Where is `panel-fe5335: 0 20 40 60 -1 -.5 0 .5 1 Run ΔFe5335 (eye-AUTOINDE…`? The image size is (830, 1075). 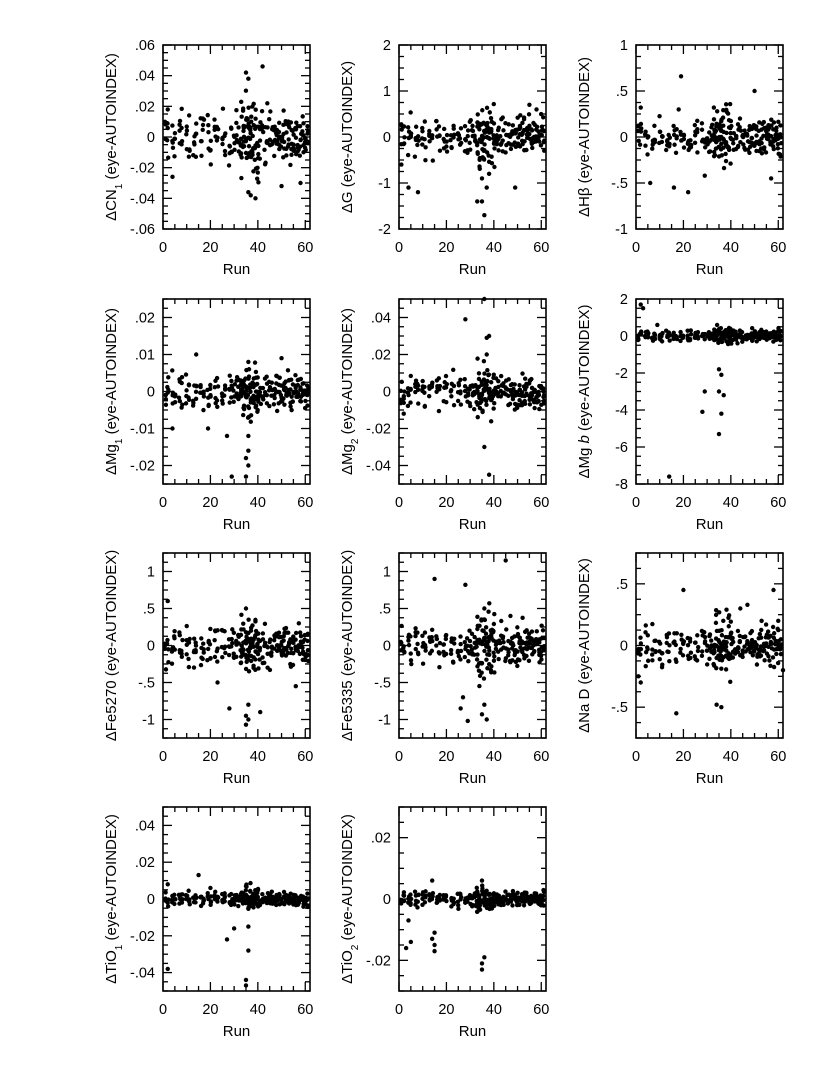 panel-fe5335: 0 20 40 60 -1 -.5 0 .5 1 Run ΔFe5335 (eye-AUTOINDE… is located at coordinates (444, 668).